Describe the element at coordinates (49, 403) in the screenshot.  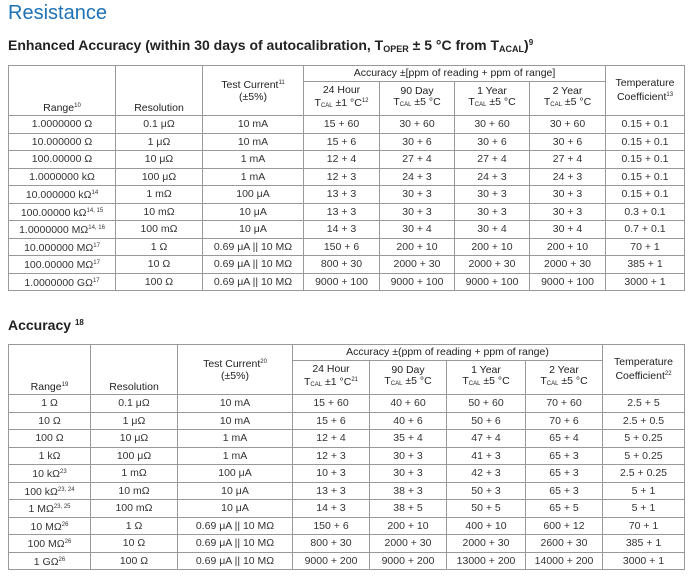
I see `cell-range: 1 Ω` at that location.